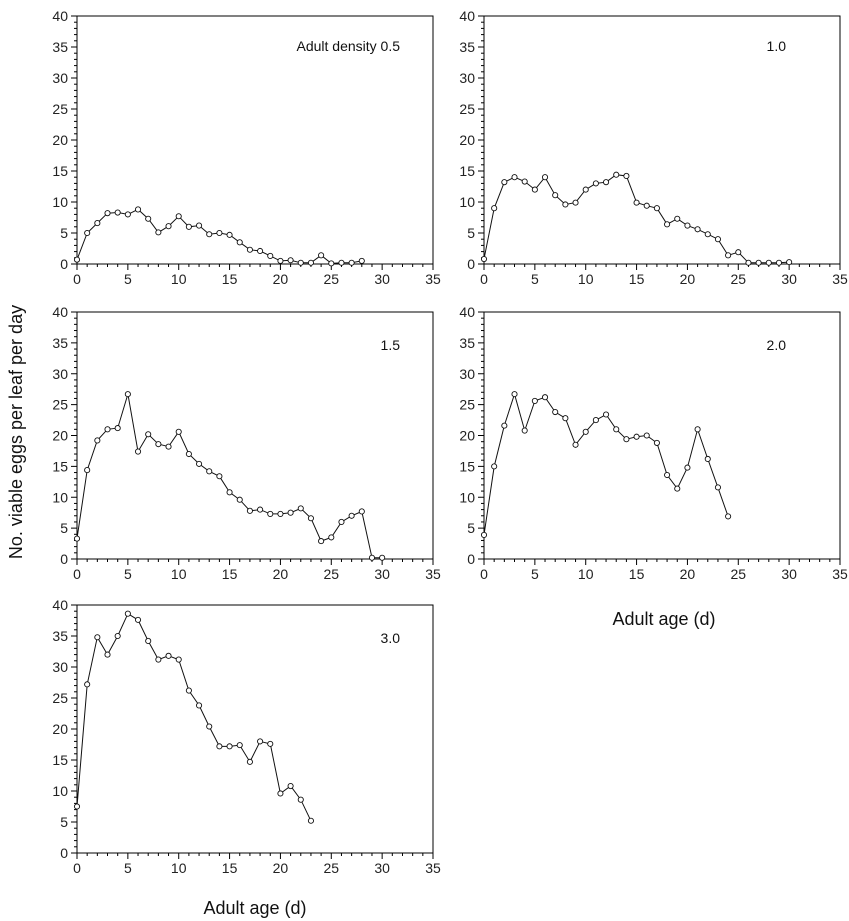 The height and width of the screenshot is (921, 849). Describe the element at coordinates (777, 345) in the screenshot. I see `panel-label: 2.0` at that location.